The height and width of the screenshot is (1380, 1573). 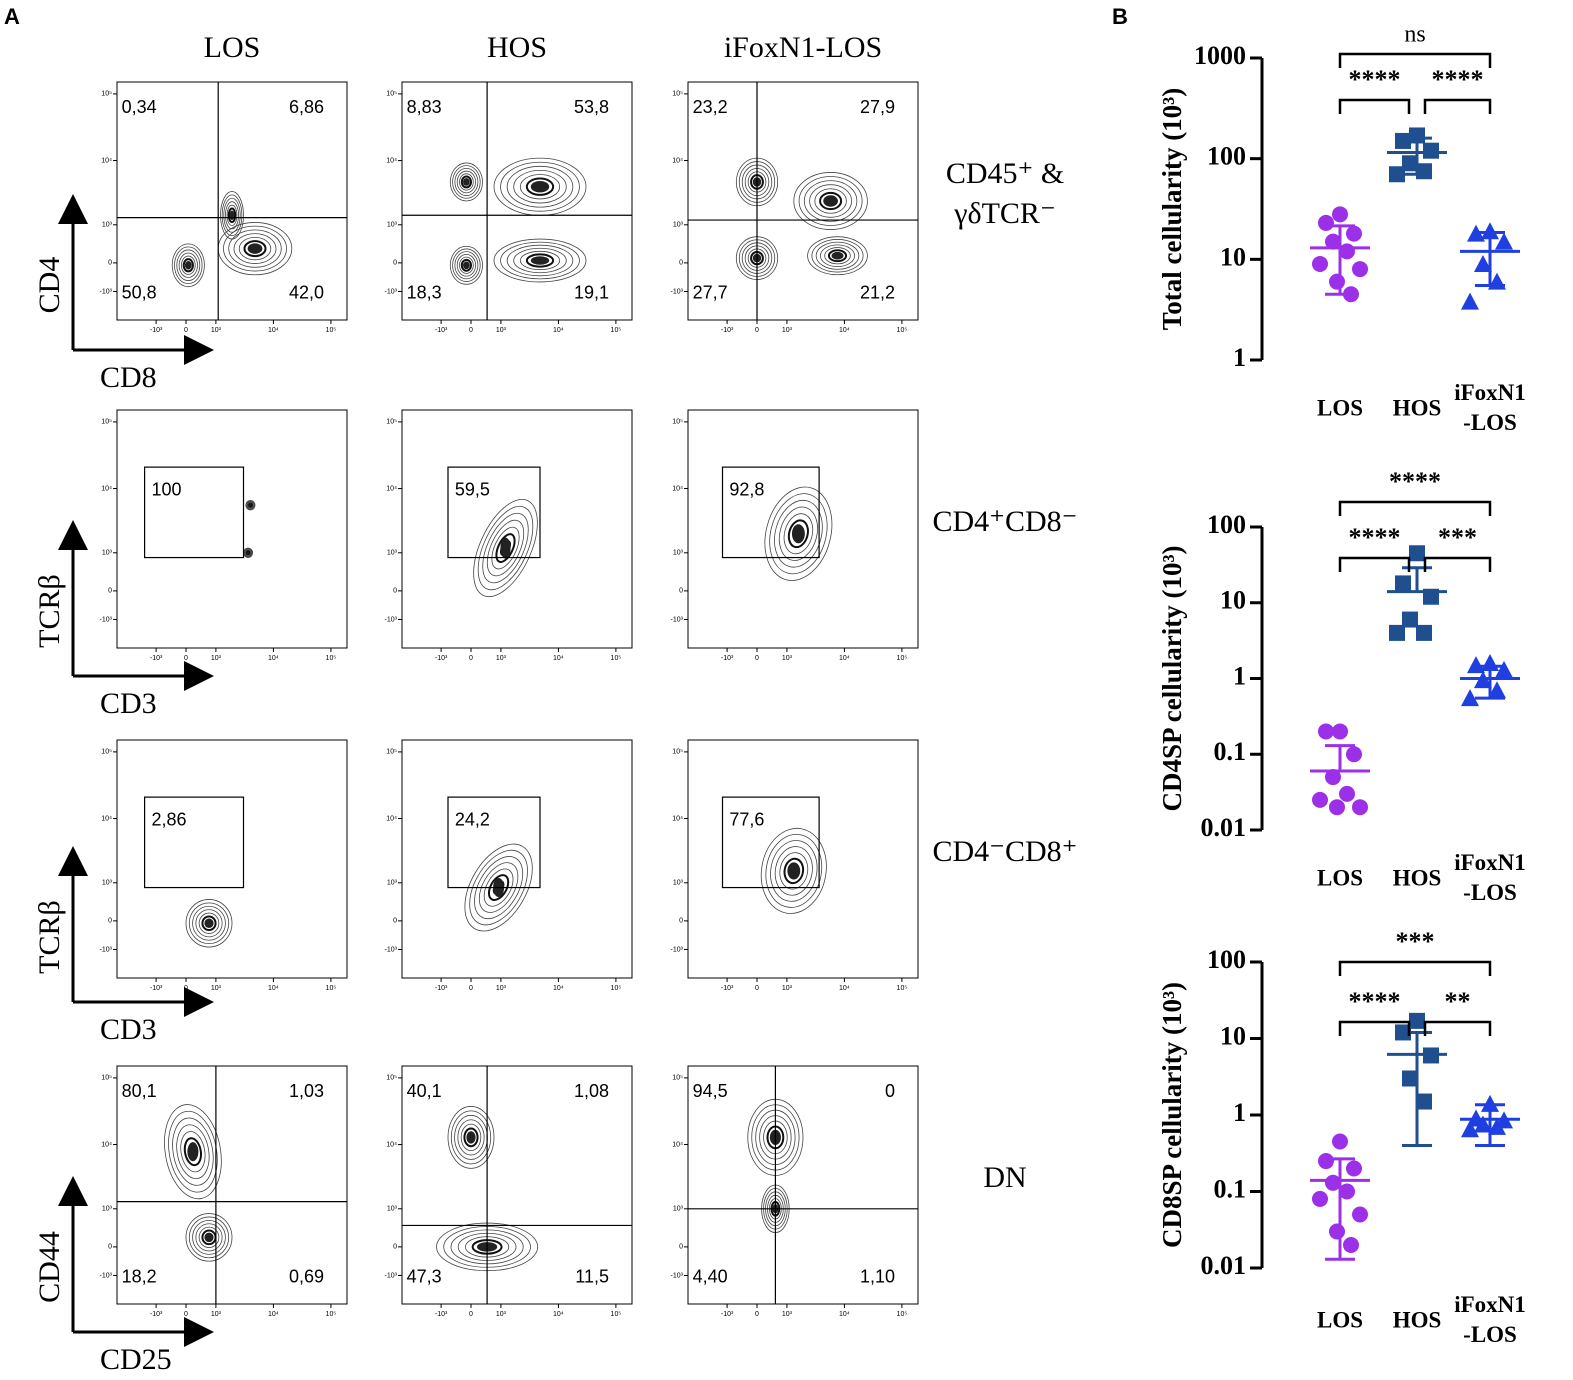 What do you see at coordinates (1414, 35) in the screenshot?
I see `significance-label: ns` at bounding box center [1414, 35].